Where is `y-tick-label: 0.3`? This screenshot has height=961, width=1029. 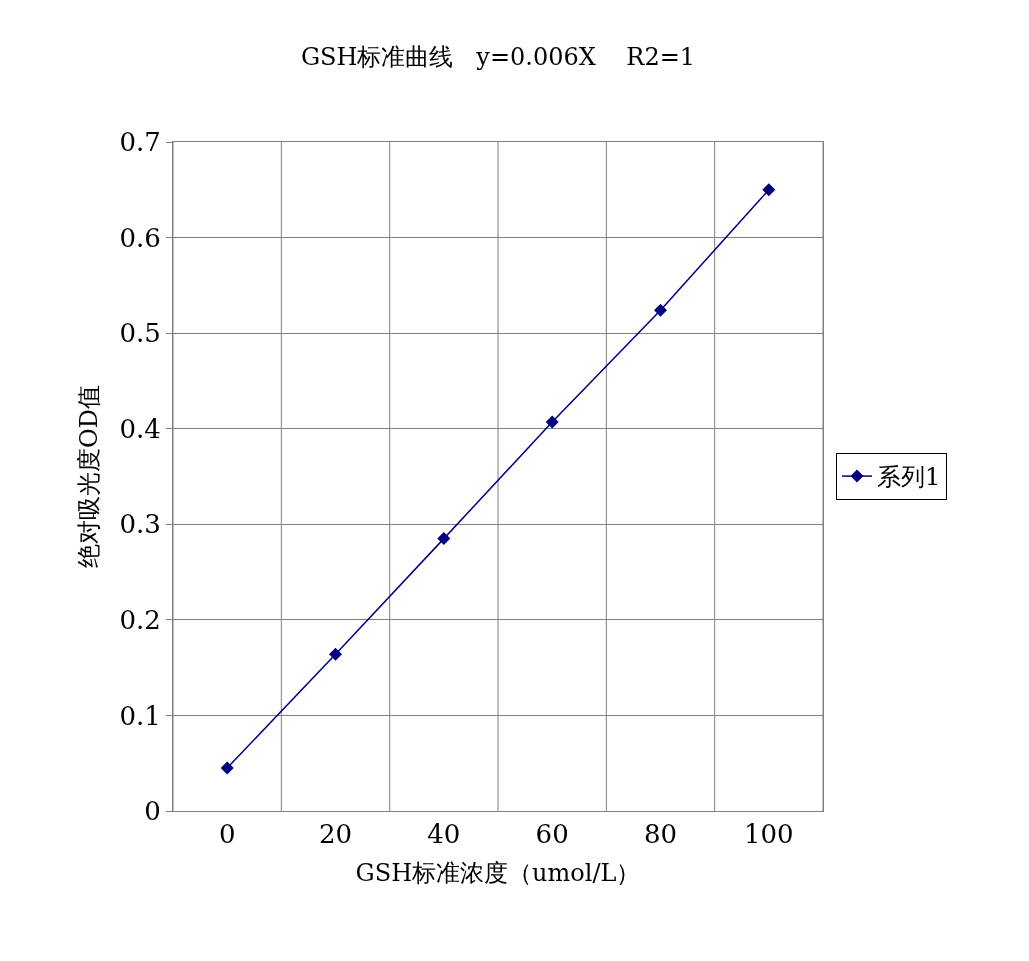 y-tick-label: 0.3 is located at coordinates (140, 524).